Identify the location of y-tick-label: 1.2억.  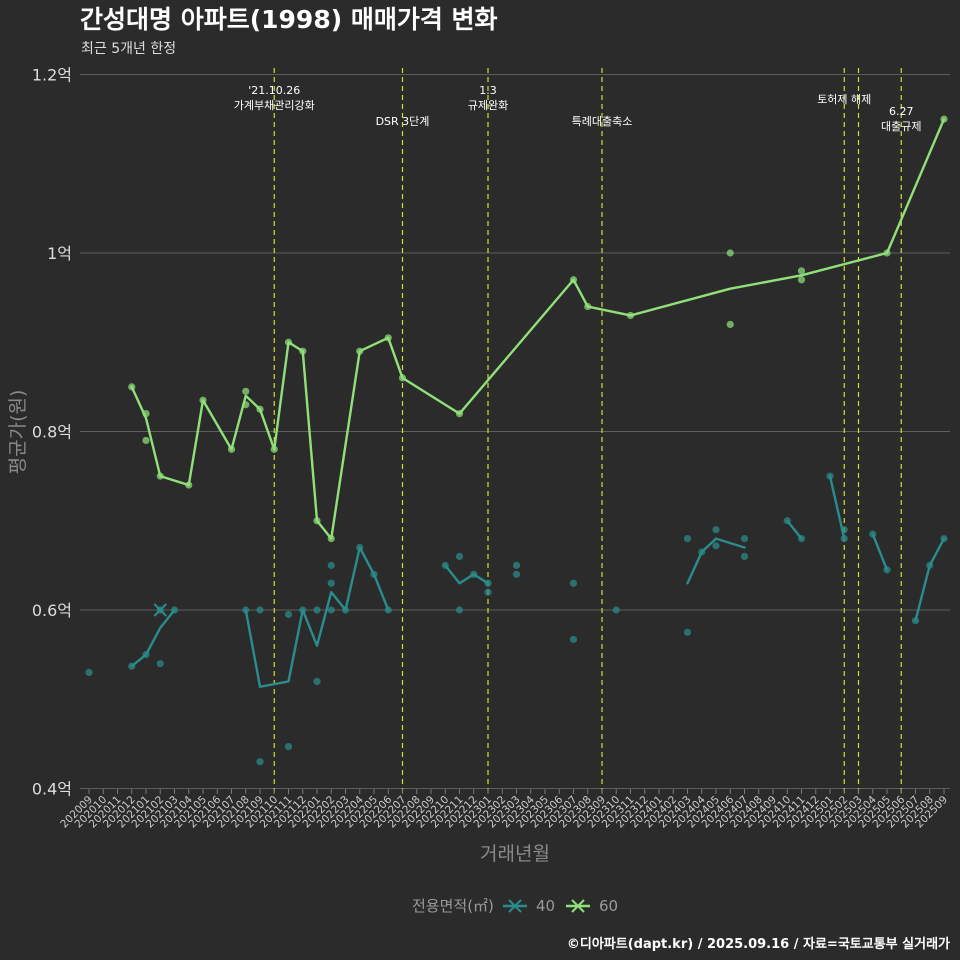
(52, 75).